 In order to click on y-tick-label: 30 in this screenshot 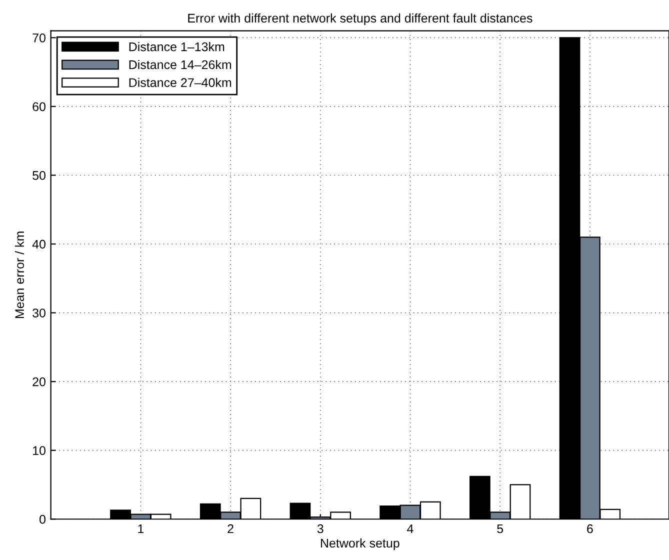, I will do `click(39, 313)`.